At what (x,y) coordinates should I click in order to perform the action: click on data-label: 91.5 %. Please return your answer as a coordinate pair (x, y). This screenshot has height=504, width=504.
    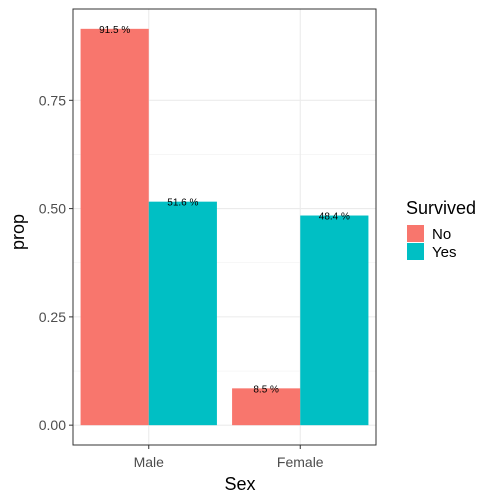
    Looking at the image, I should click on (114, 30).